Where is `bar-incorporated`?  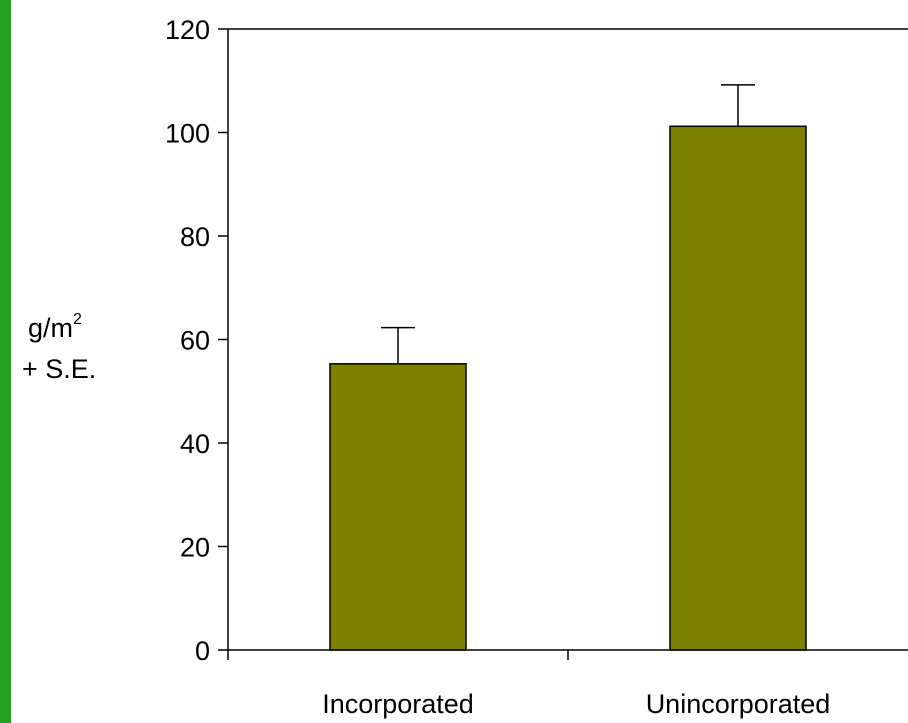 bar-incorporated is located at coordinates (398, 507).